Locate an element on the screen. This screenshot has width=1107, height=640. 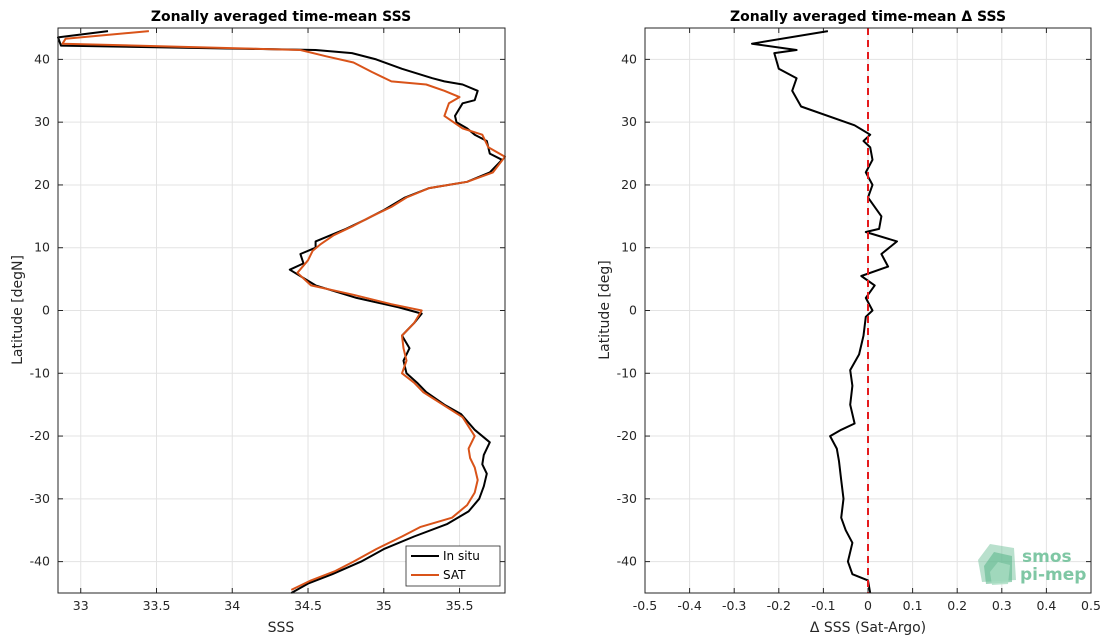
smos-pi-mep-logo: smos pi-mep is located at coordinates (1032, 564).